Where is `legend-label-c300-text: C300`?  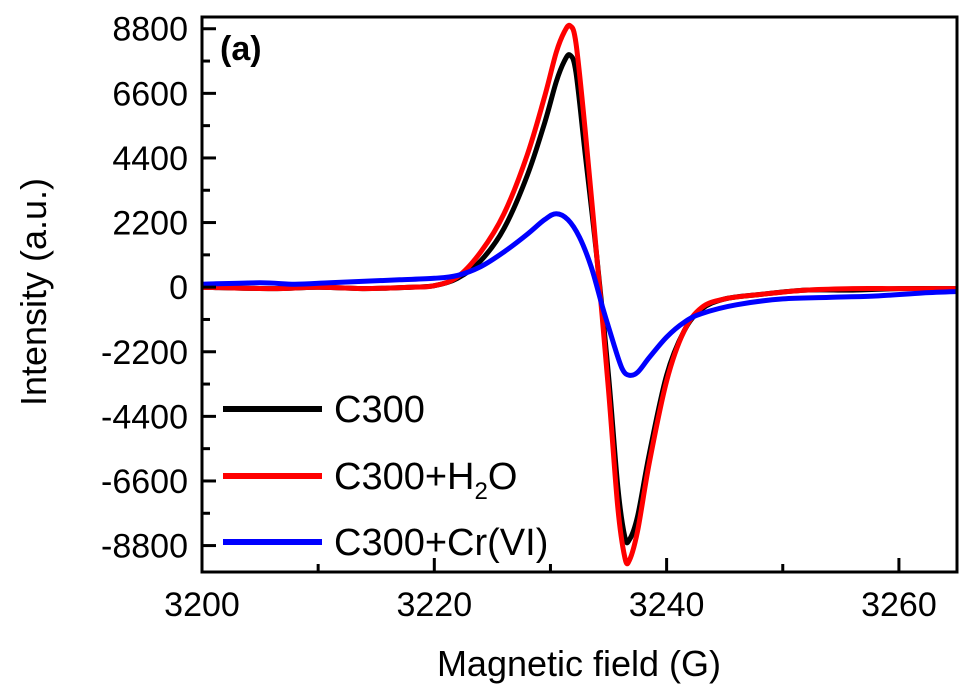
legend-label-c300-text: C300 is located at coordinates (379, 410).